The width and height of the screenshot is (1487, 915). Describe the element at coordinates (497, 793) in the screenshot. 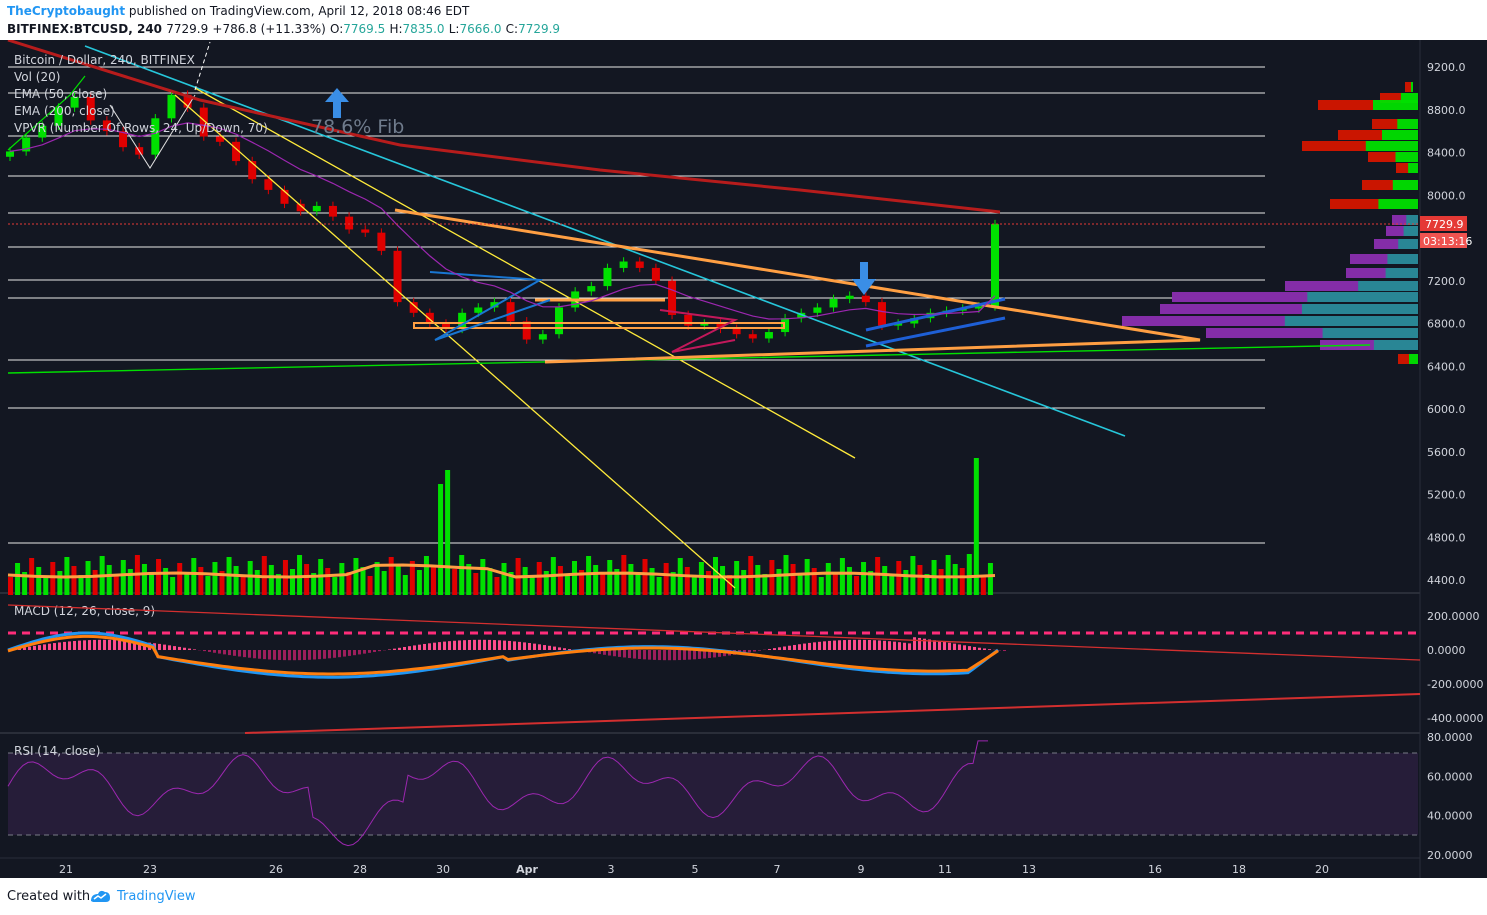

I see `rsi-line` at that location.